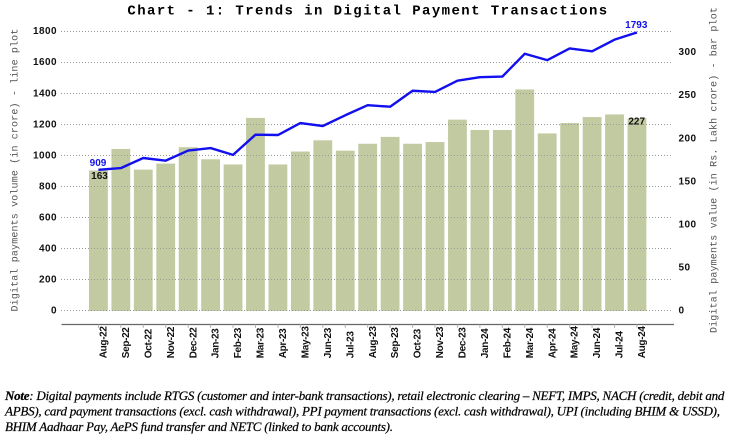 The image size is (731, 442). I want to click on svg-text: Dec-22, so click(193, 342).